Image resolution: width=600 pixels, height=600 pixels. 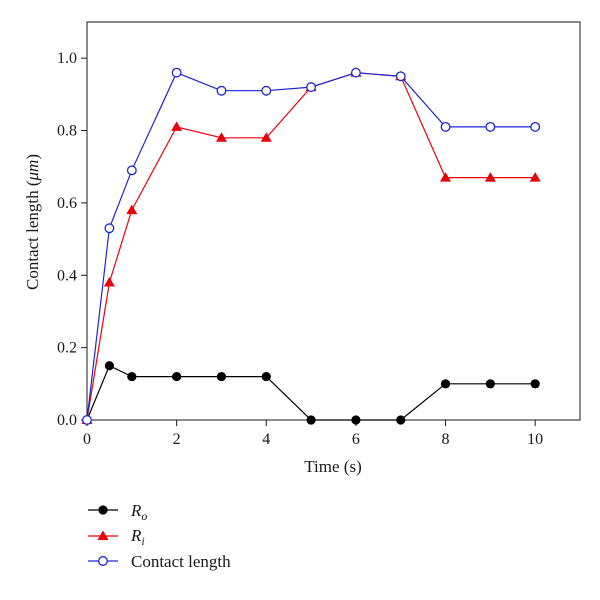 What do you see at coordinates (159, 536) in the screenshot?
I see `legend: Ro Ri Contact length` at bounding box center [159, 536].